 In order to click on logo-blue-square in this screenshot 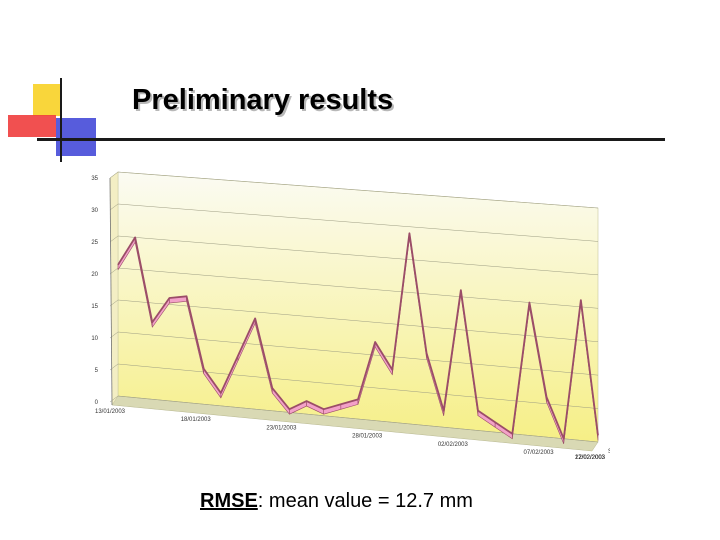, I will do `click(76, 137)`.